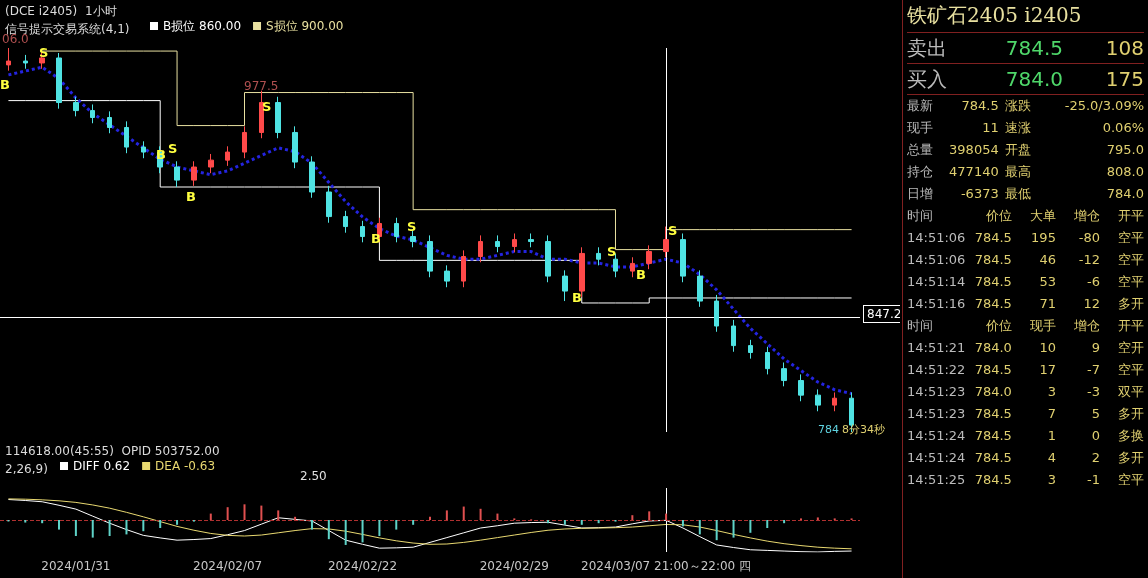  What do you see at coordinates (1025, 237) in the screenshot?
I see `text: 14:51:06 784.5 195 -80 空平` at bounding box center [1025, 237].